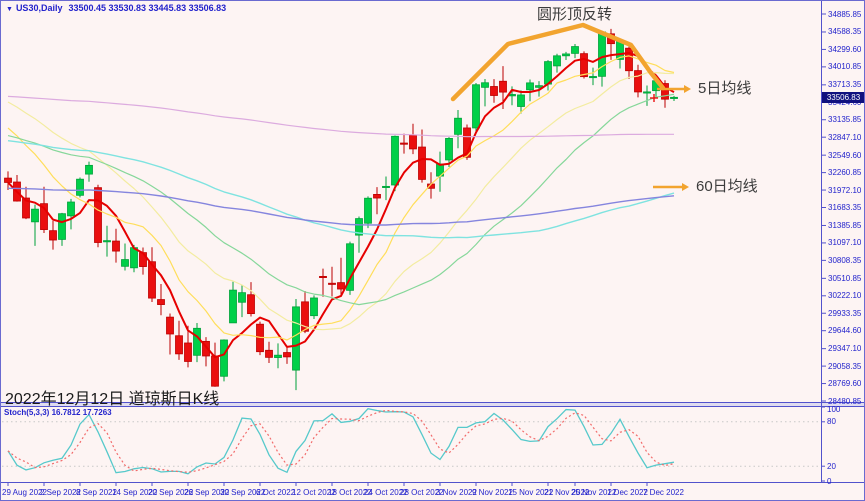  Describe the element at coordinates (663, 492) in the screenshot. I see `time-scale-label: 7 Dec 2022` at that location.